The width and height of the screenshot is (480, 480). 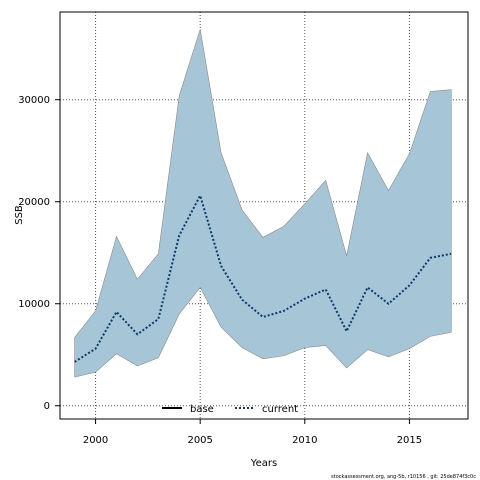 I want to click on y-tick-label: 10000, so click(x=34, y=304).